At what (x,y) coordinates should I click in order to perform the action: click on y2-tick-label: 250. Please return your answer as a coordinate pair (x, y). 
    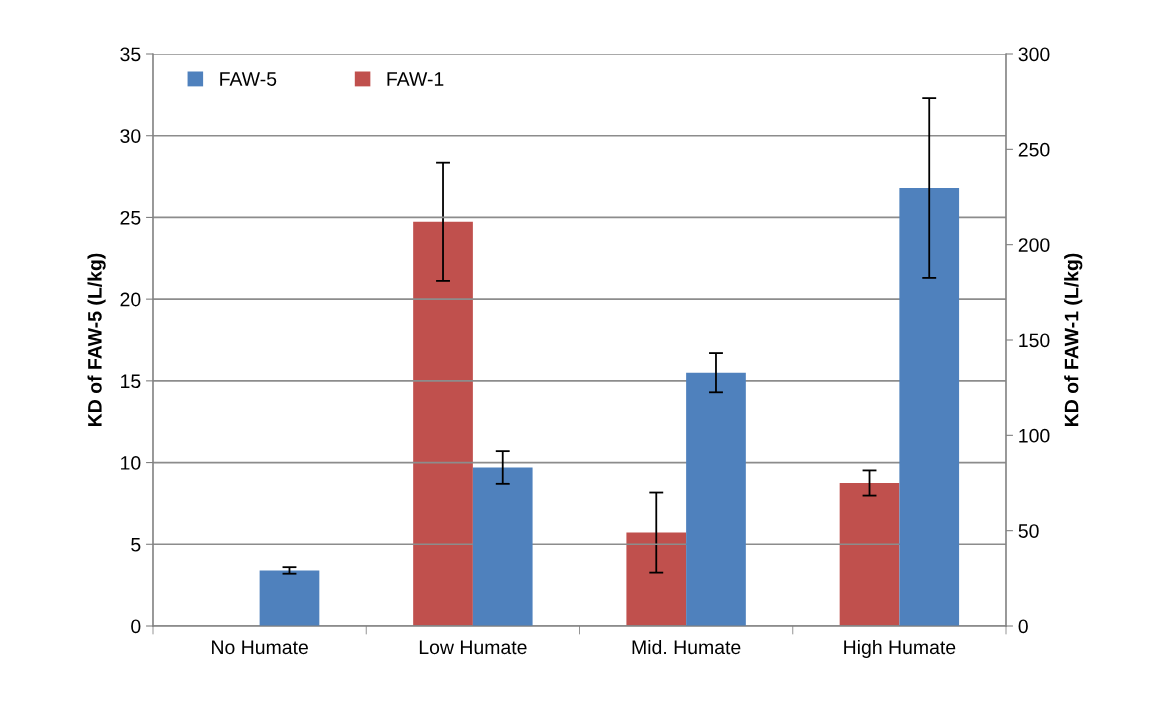
    Looking at the image, I should click on (1034, 149).